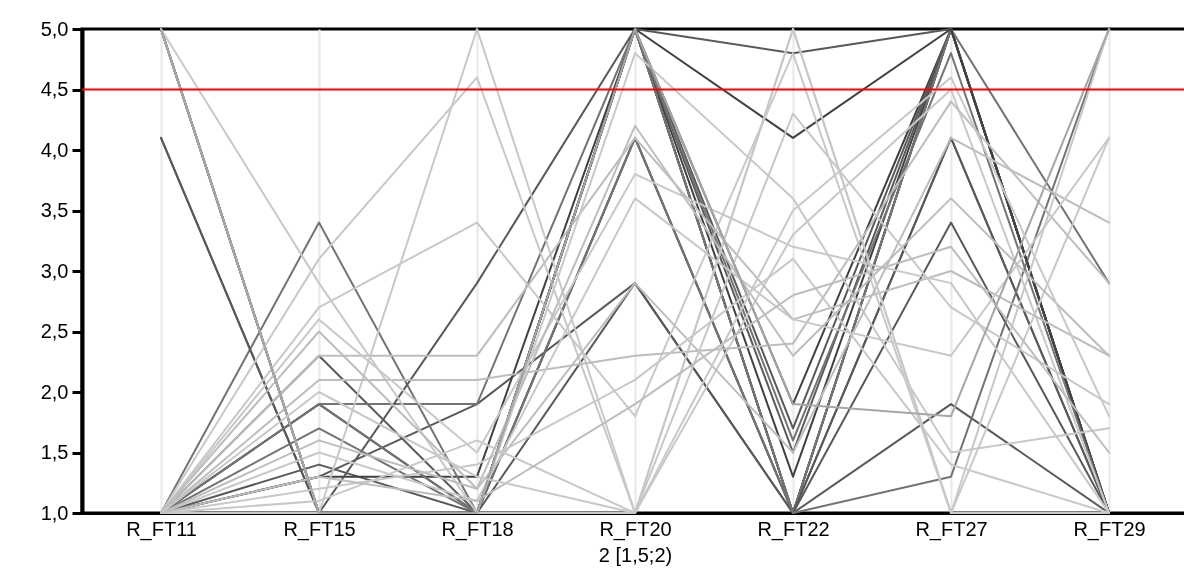 The width and height of the screenshot is (1184, 583). What do you see at coordinates (54, 452) in the screenshot?
I see `y-tick-label: 1,5` at bounding box center [54, 452].